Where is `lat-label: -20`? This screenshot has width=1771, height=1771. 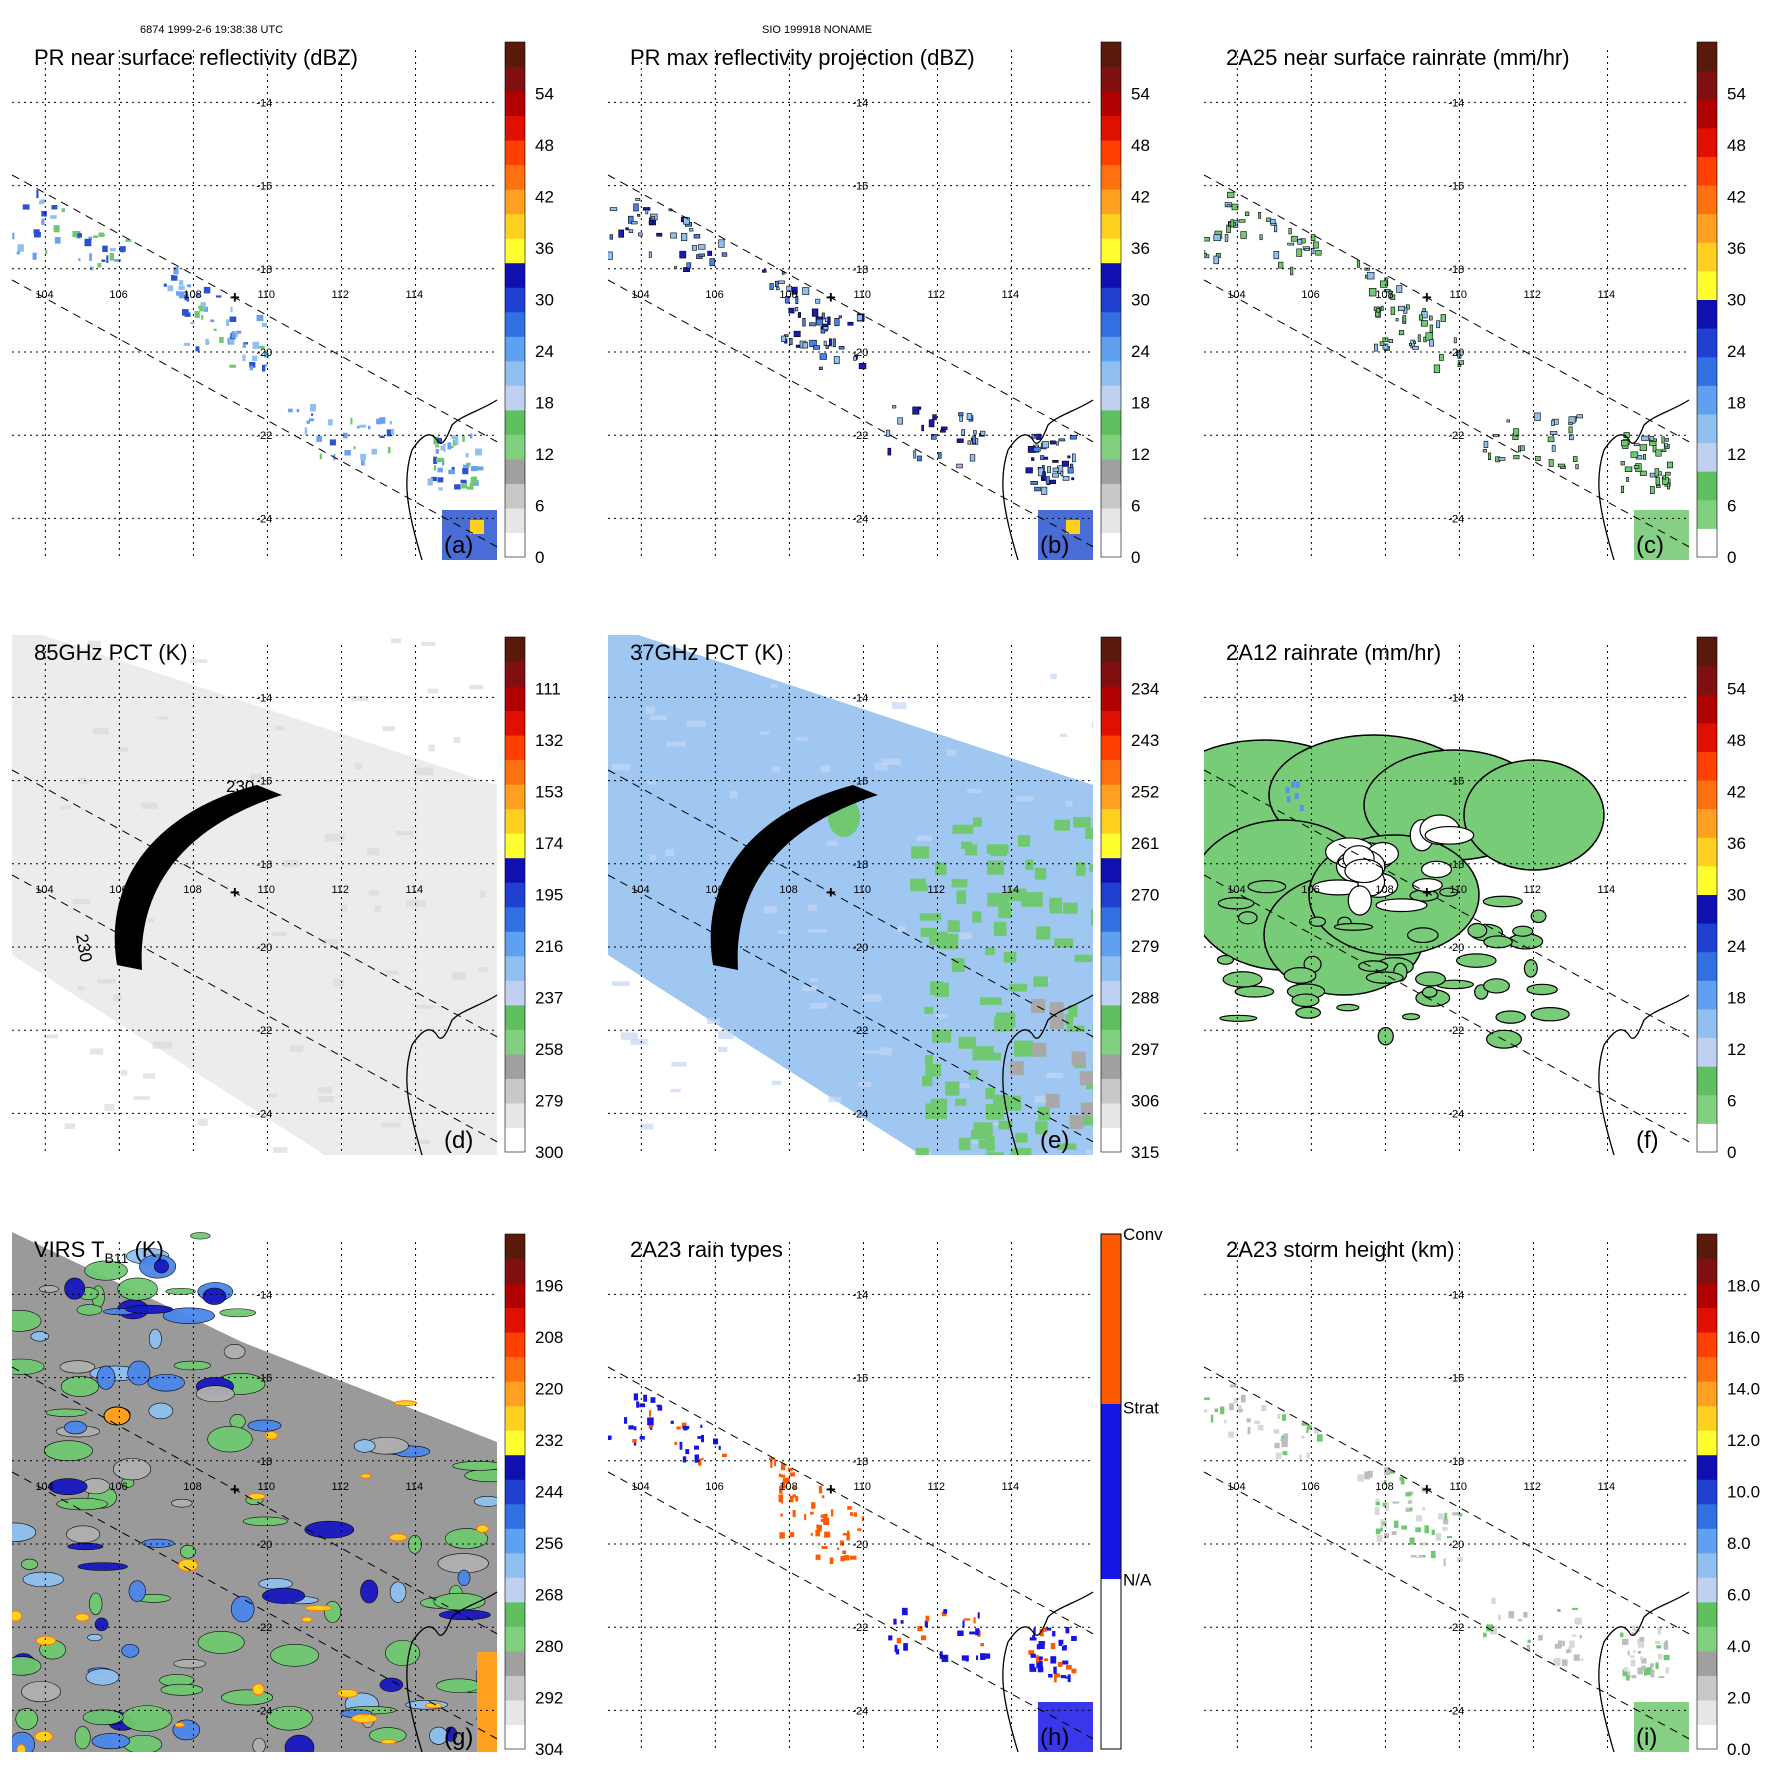 lat-label: -20 is located at coordinates (264, 1545).